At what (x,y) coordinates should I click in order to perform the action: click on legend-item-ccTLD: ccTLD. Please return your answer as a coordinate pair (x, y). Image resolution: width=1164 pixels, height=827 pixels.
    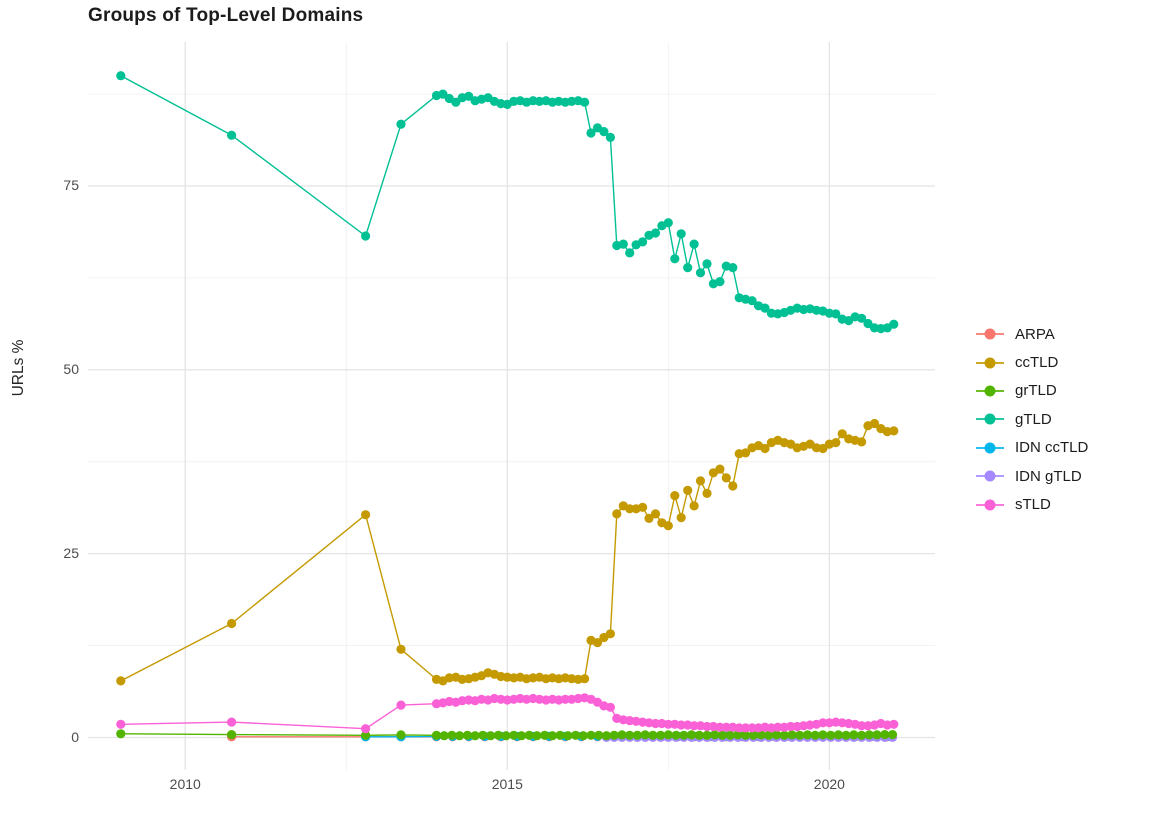
    Looking at the image, I should click on (1032, 362).